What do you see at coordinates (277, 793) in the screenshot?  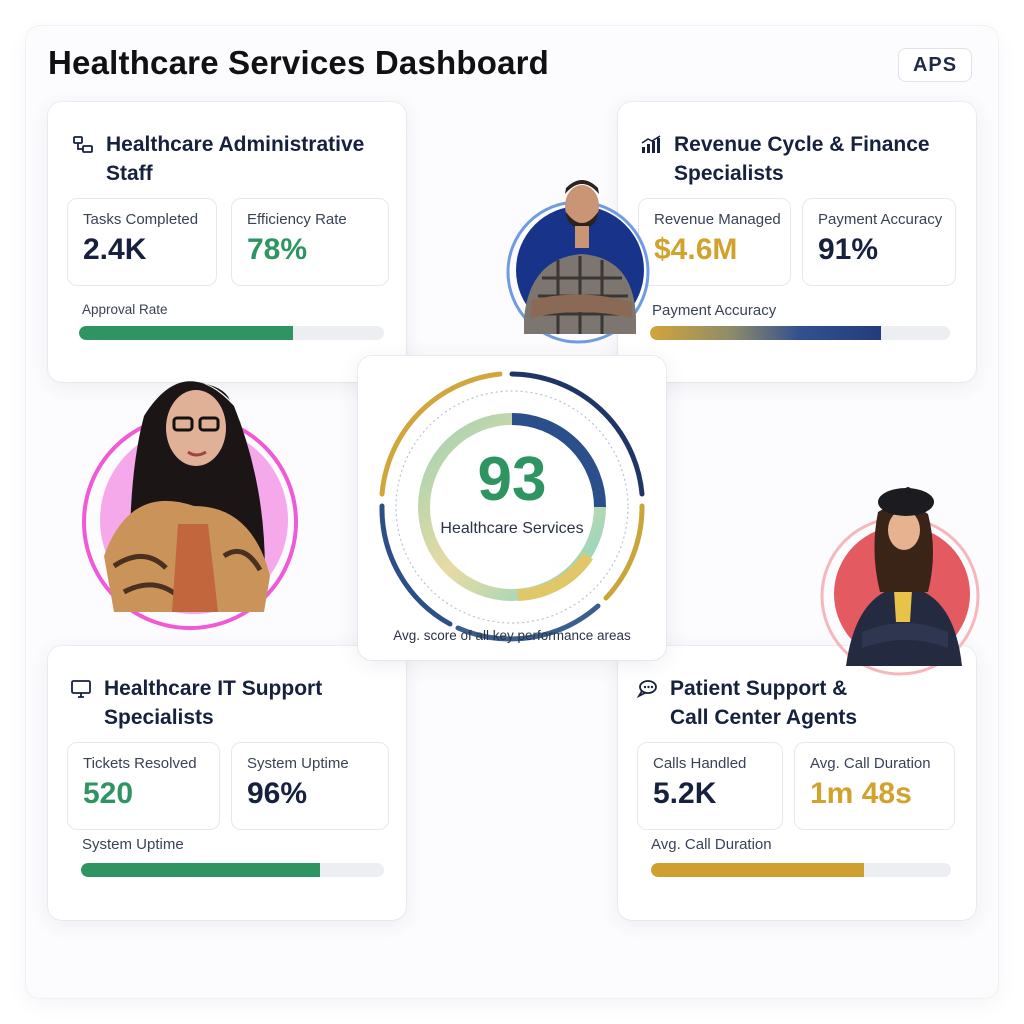 I see `stat-value: 96%` at bounding box center [277, 793].